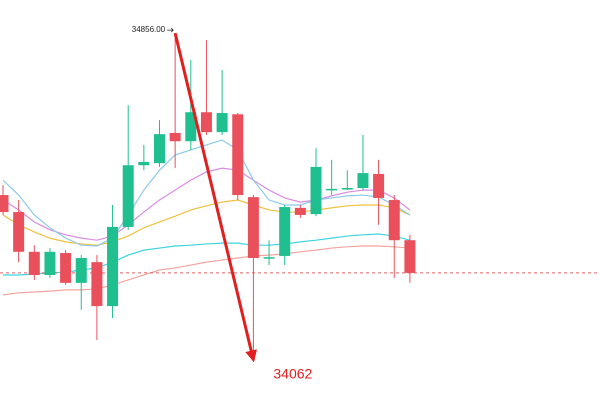  I want to click on trend-arrow, so click(215, 197).